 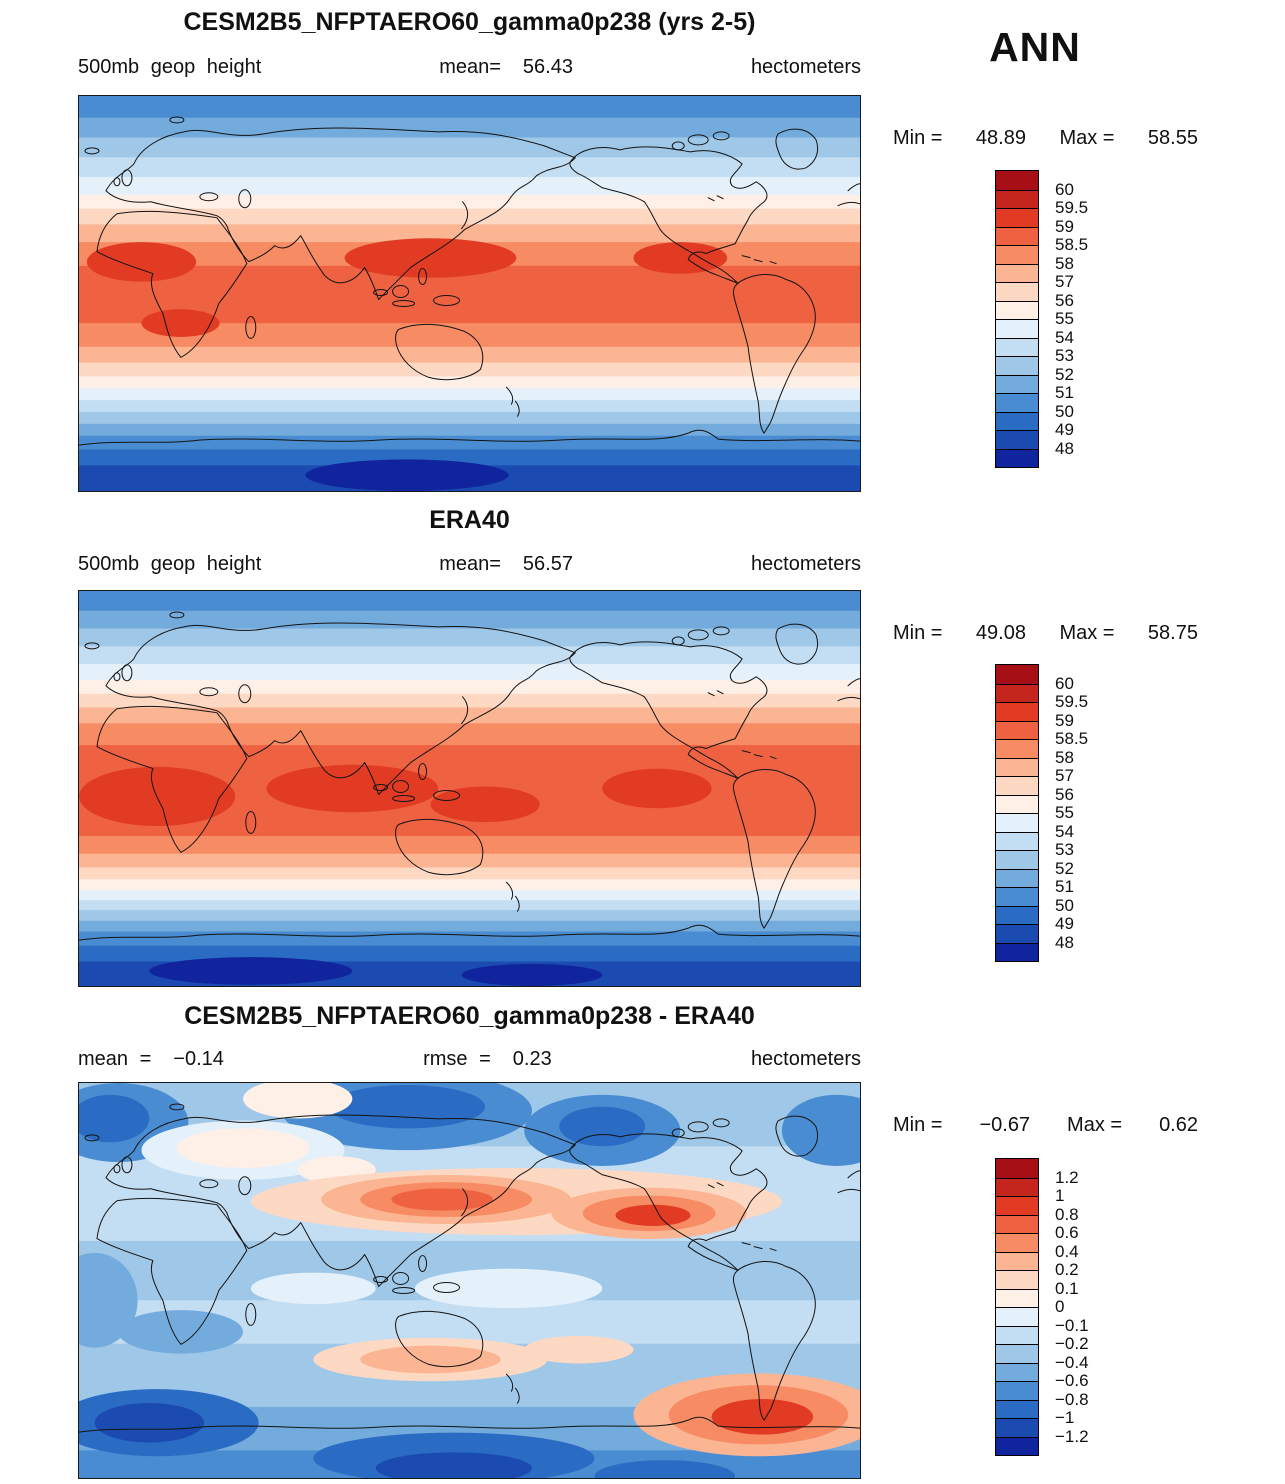 I want to click on colorbar-model: 60 59.5 59 58.5 58 57 56 55 54 53 52 51 50 49 48, so click(x=1105, y=320).